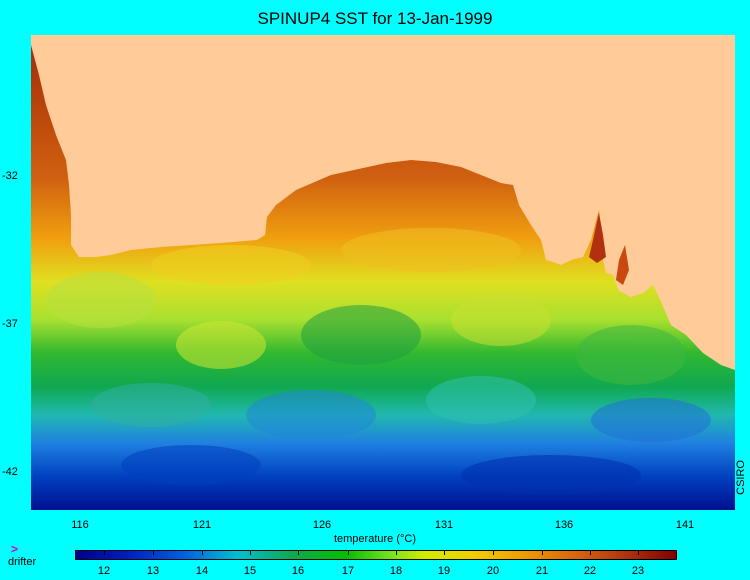  I want to click on colorbar-label: 19, so click(444, 571).